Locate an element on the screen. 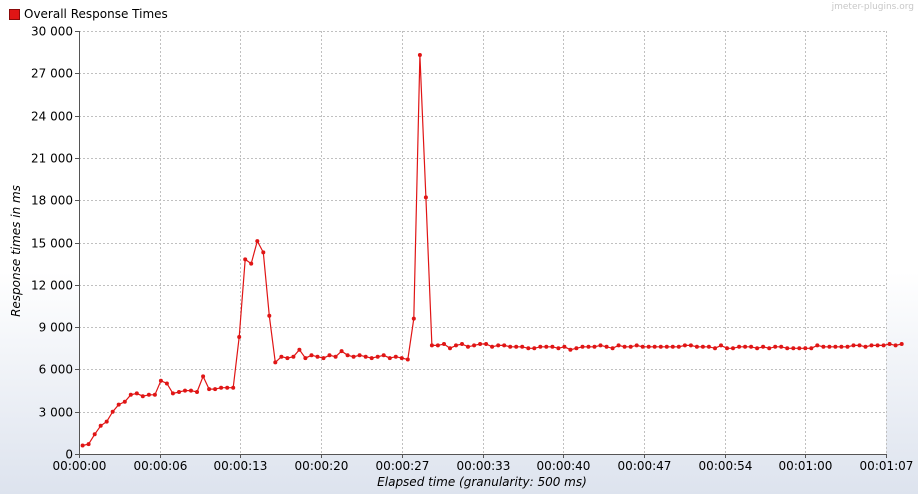 The width and height of the screenshot is (918, 494). x-tick-label: 00:00:33 is located at coordinates (484, 466).